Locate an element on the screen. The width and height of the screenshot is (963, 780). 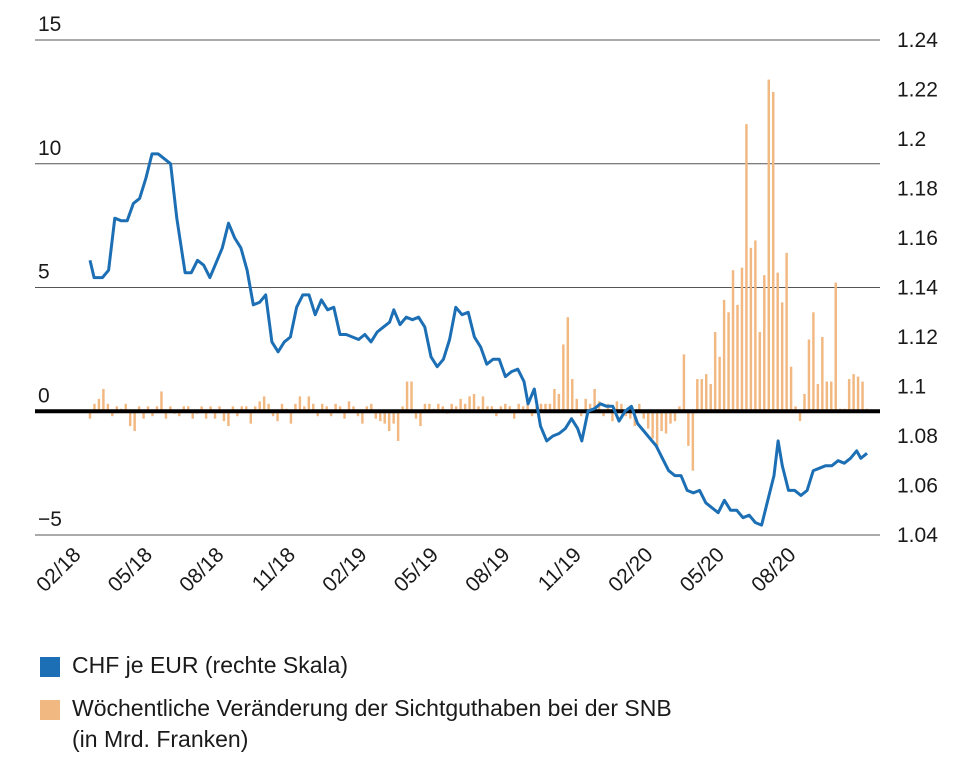
right-tick-label: 1.12 is located at coordinates (917, 337).